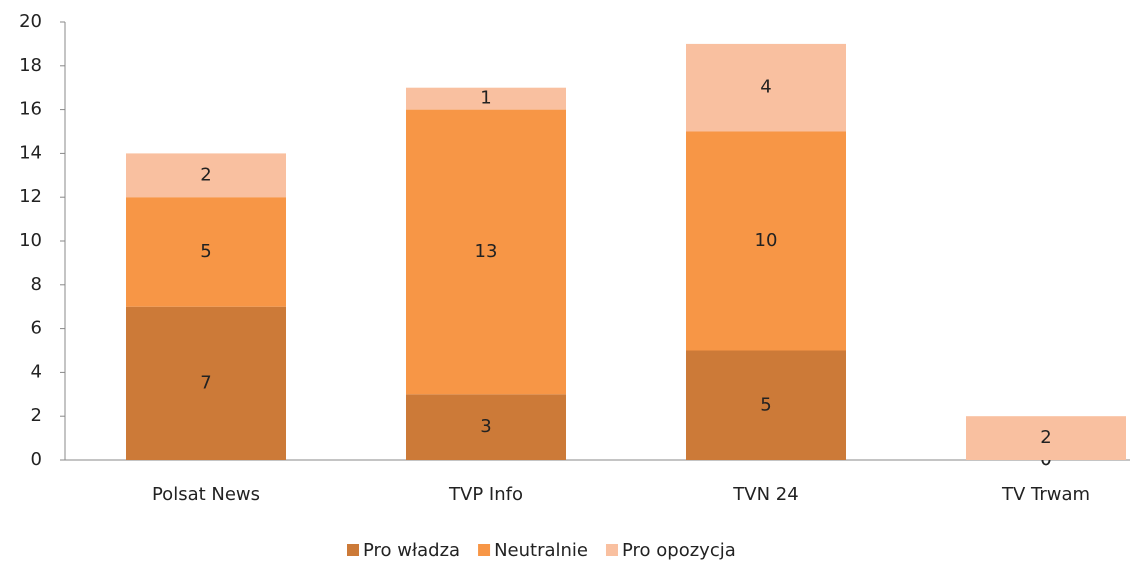  Describe the element at coordinates (206, 494) in the screenshot. I see `x-tick-label: Polsat News` at that location.